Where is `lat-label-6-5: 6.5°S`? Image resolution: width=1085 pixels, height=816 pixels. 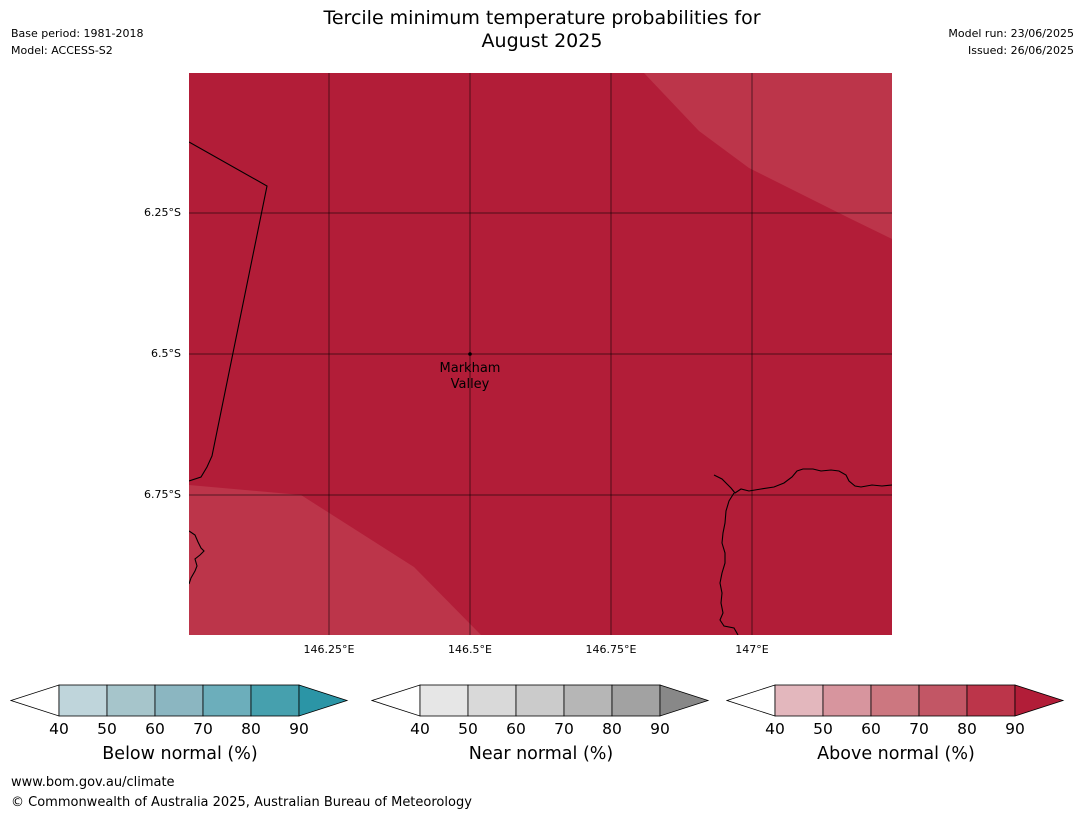 lat-label-6-5: 6.5°S is located at coordinates (166, 353).